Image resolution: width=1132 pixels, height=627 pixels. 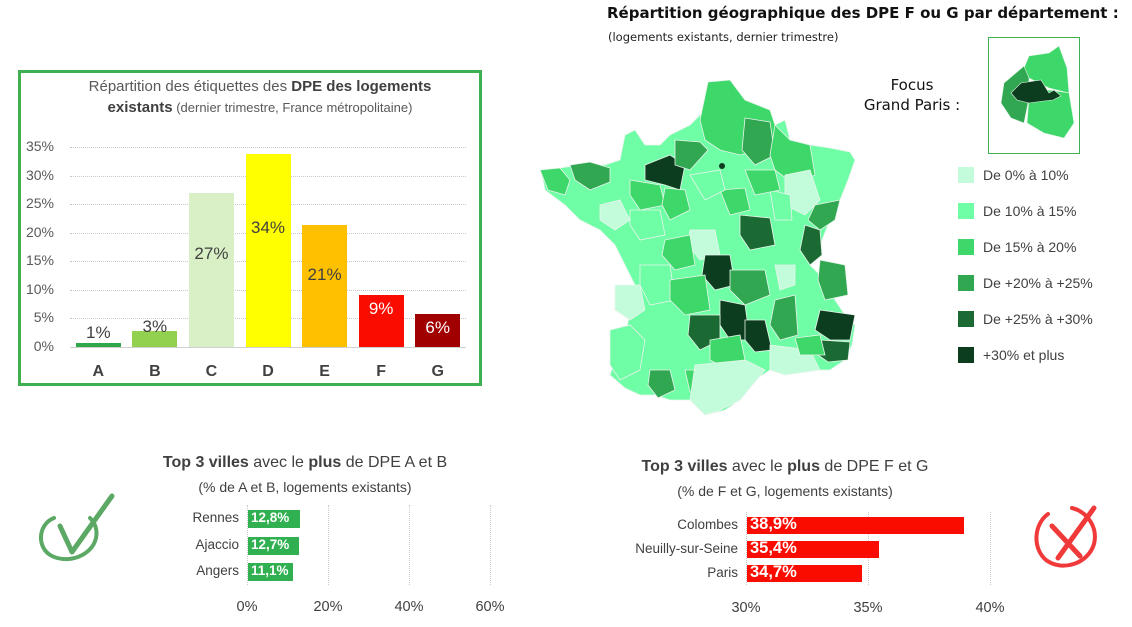 I want to click on top-ab-title-mid: avec le, so click(x=278, y=462).